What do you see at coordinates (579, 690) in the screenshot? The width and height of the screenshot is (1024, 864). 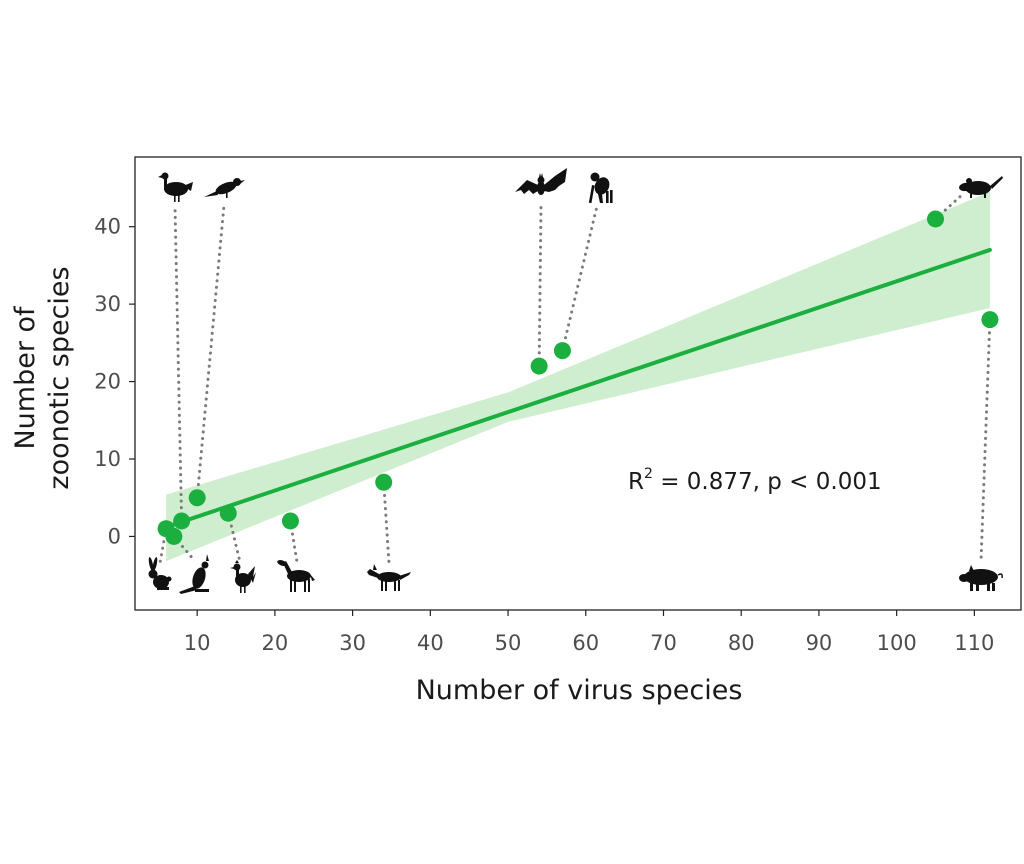 I see `x-axis-title: Number of virus species` at bounding box center [579, 690].